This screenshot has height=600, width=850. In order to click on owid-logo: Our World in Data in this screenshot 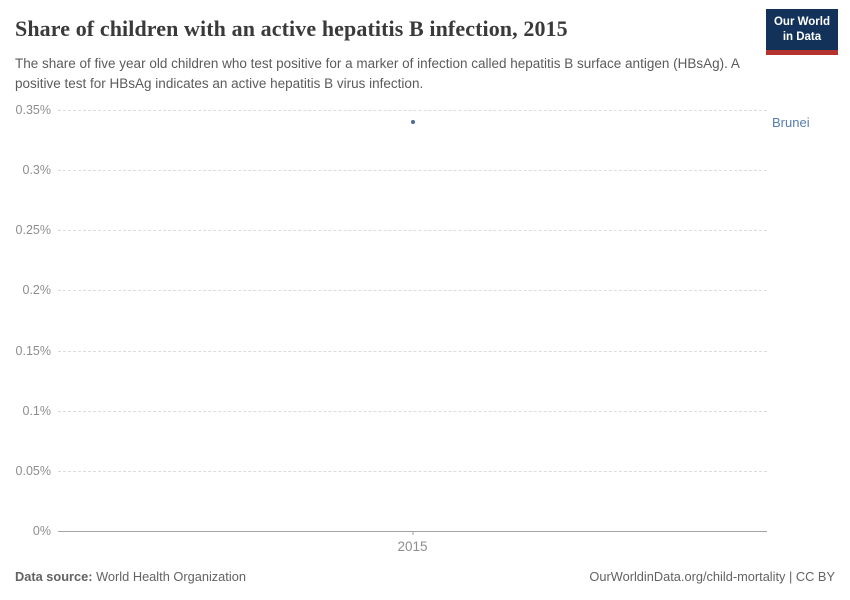, I will do `click(801, 32)`.